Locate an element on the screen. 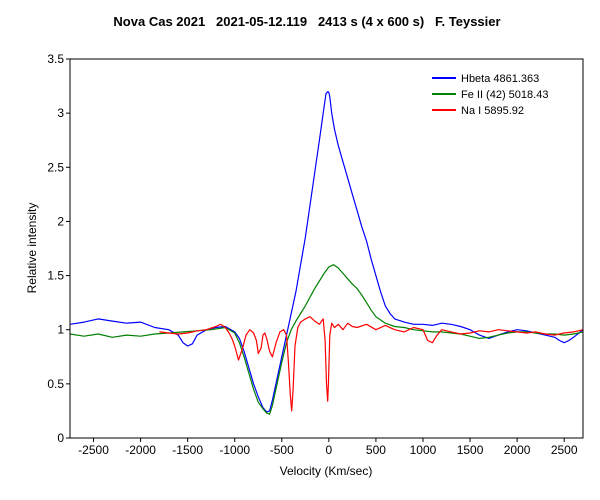 This screenshot has width=600, height=500. x-tick-label: 1500 is located at coordinates (470, 450).